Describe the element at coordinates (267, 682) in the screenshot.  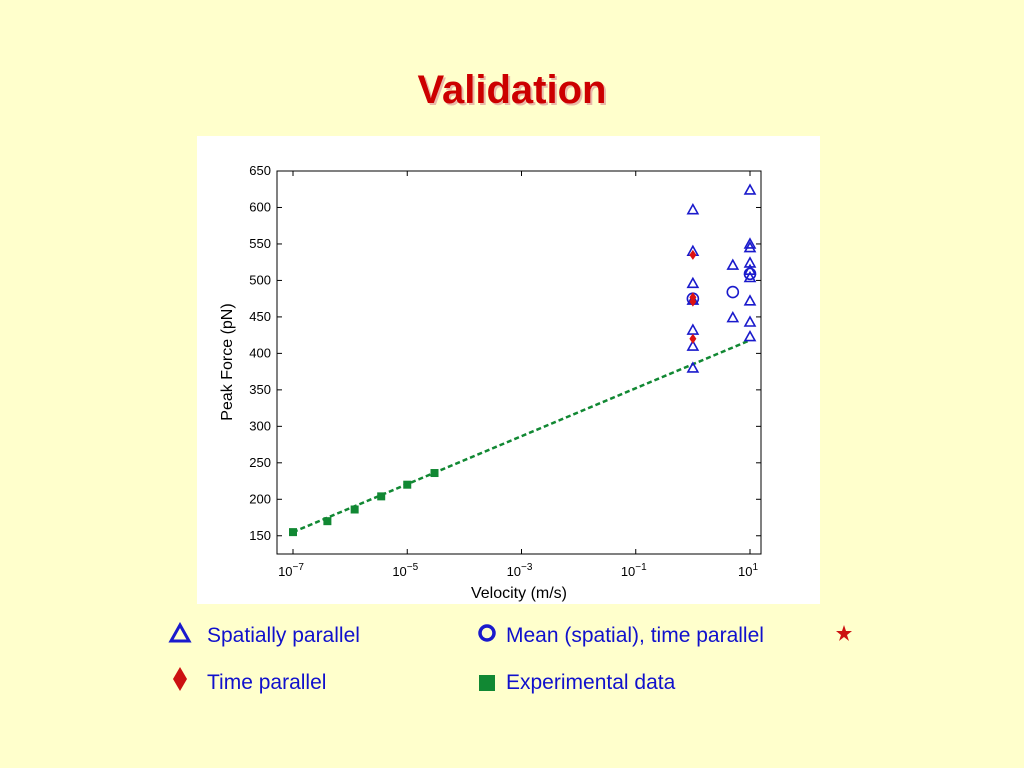
I see `legend-label-time-parallel: Time parallel` at that location.